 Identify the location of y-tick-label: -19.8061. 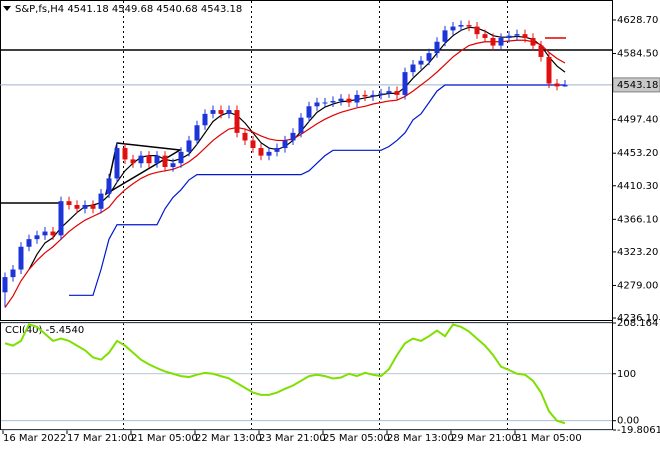
(638, 430).